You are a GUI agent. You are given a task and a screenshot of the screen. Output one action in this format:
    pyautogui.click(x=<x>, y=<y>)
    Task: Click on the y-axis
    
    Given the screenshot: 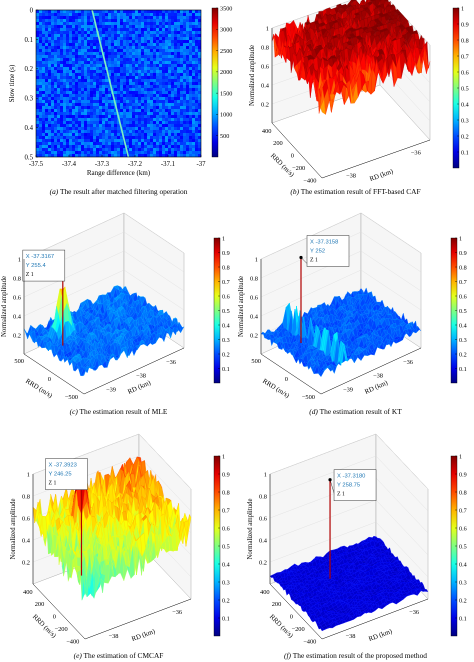 What is the action you would take?
    pyautogui.click(x=54, y=374)
    